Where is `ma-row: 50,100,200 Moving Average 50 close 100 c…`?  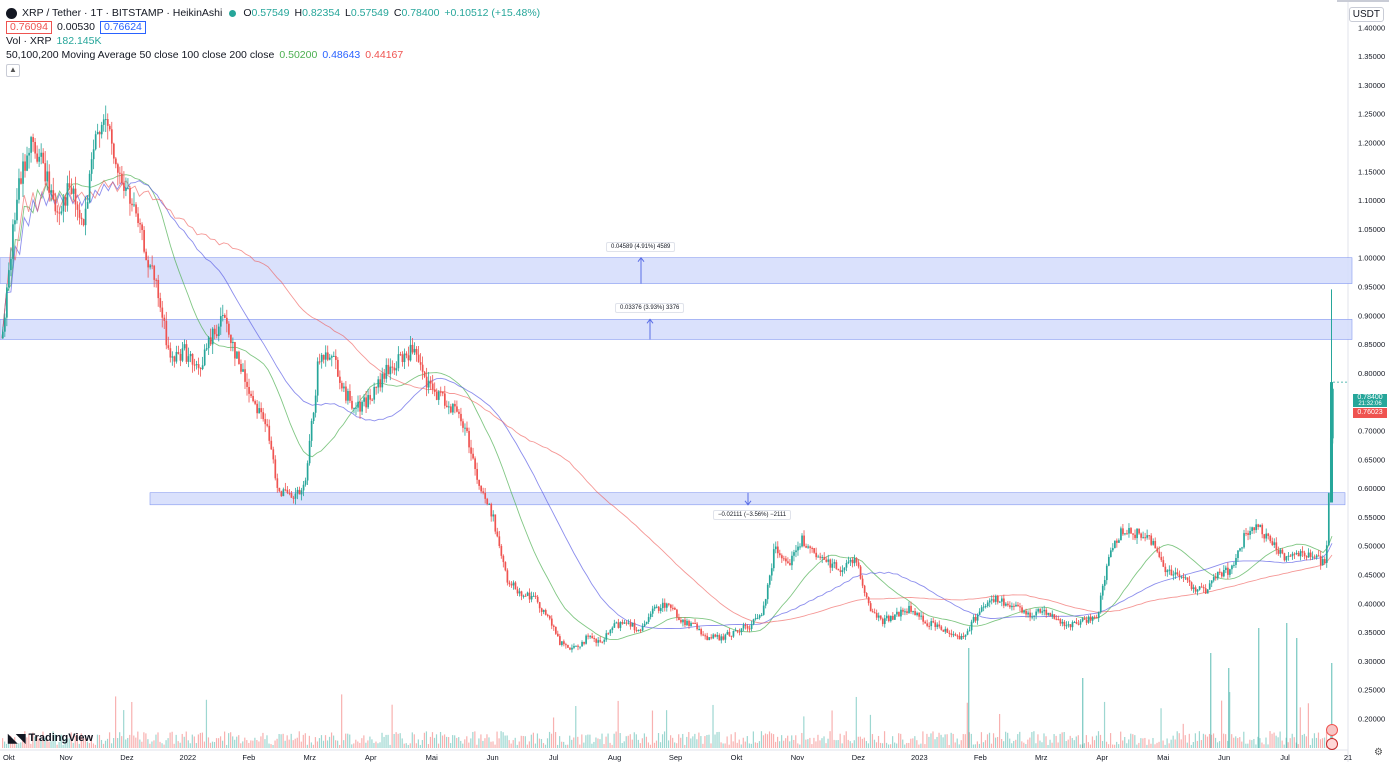 ma-row: 50,100,200 Moving Average 50 close 100 c… is located at coordinates (273, 55).